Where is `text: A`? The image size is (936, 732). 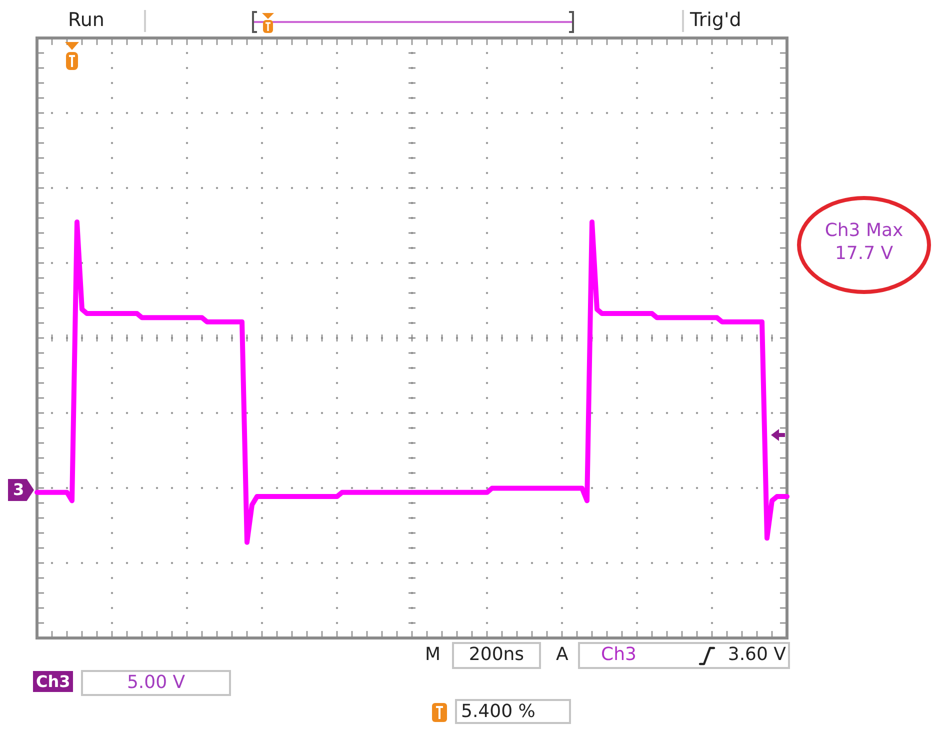
text: A is located at coordinates (562, 655).